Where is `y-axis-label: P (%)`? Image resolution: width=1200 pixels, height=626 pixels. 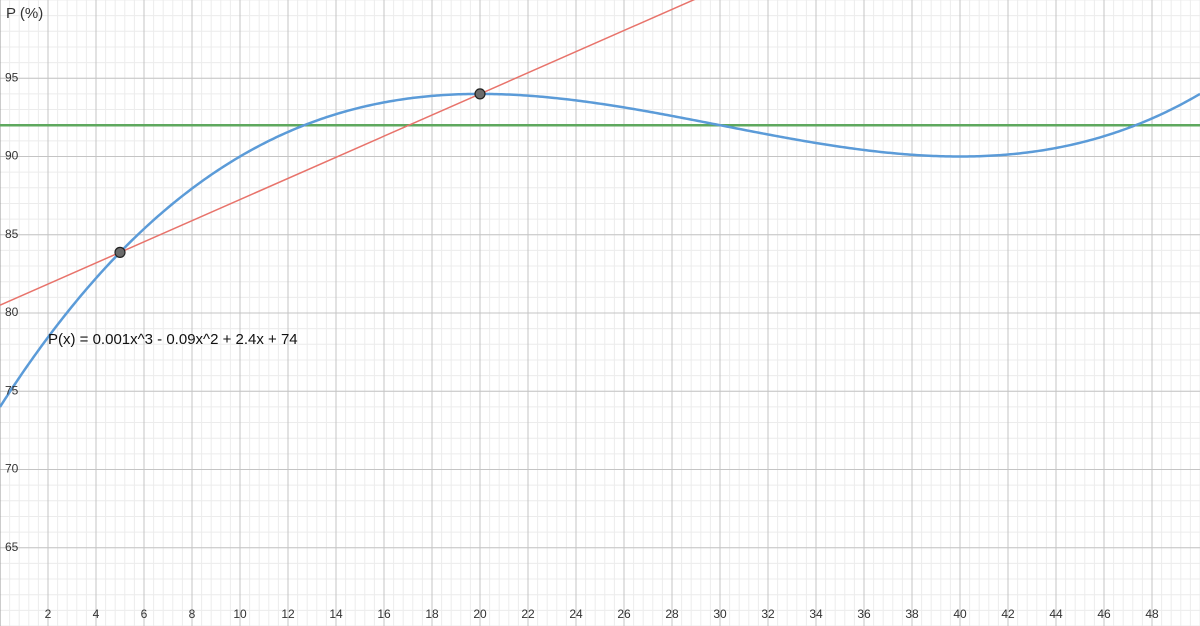 y-axis-label: P (%) is located at coordinates (24, 13).